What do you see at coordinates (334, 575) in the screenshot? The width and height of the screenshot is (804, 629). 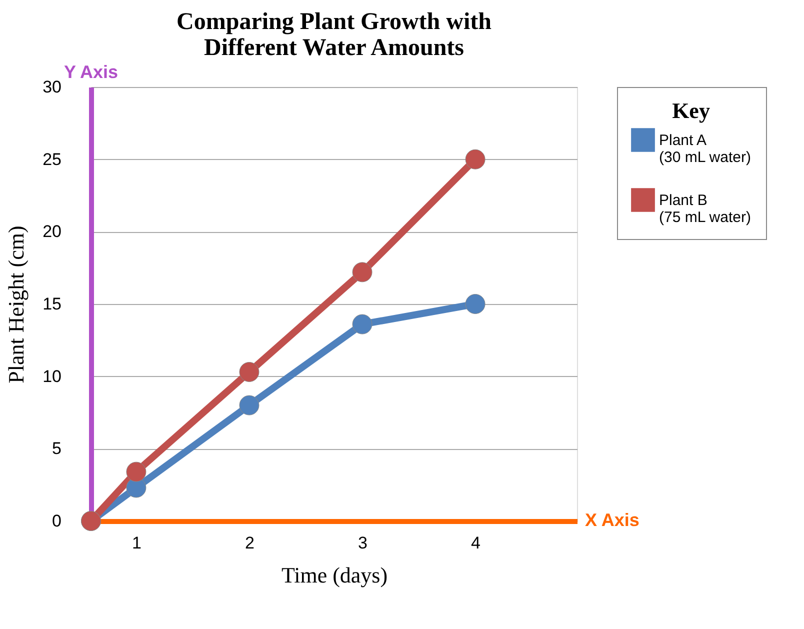 I see `x-axis-title: Time (days)` at bounding box center [334, 575].